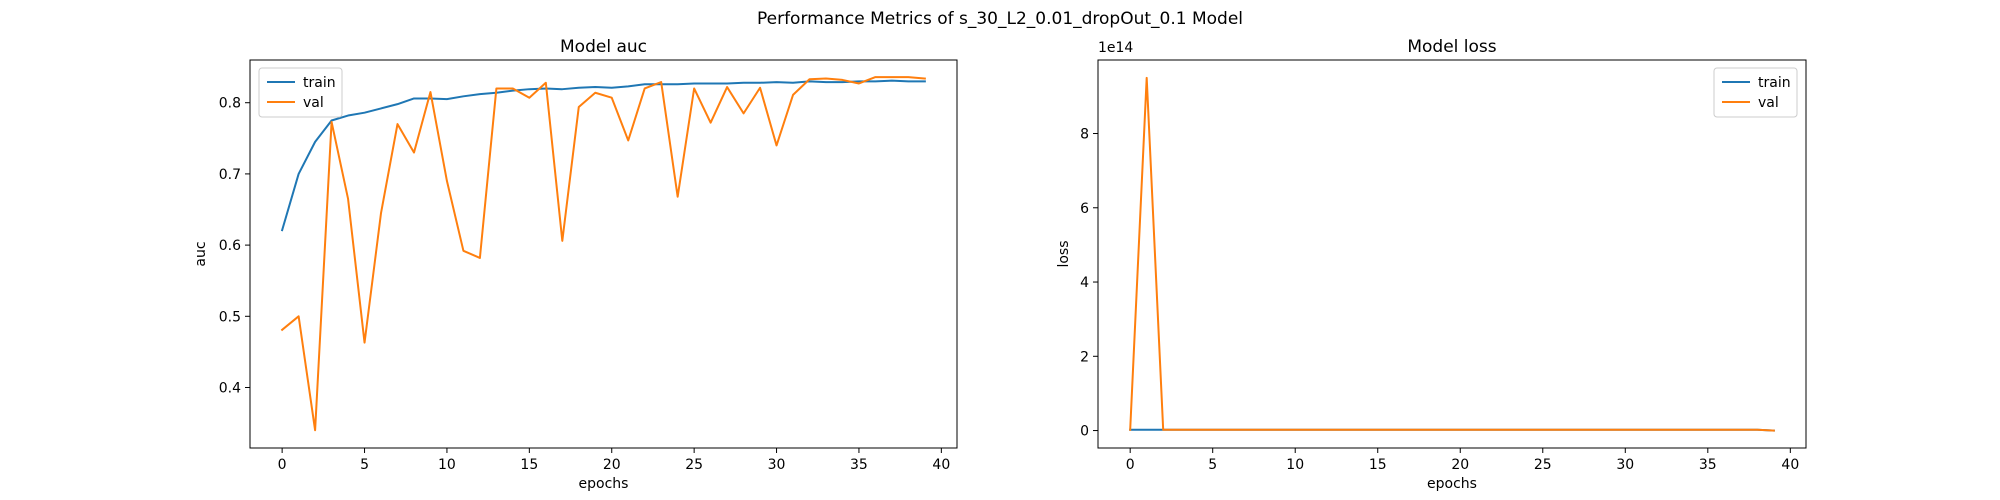 This screenshot has height=500, width=2000. I want to click on y-tick-label: 0.7, so click(230, 175).